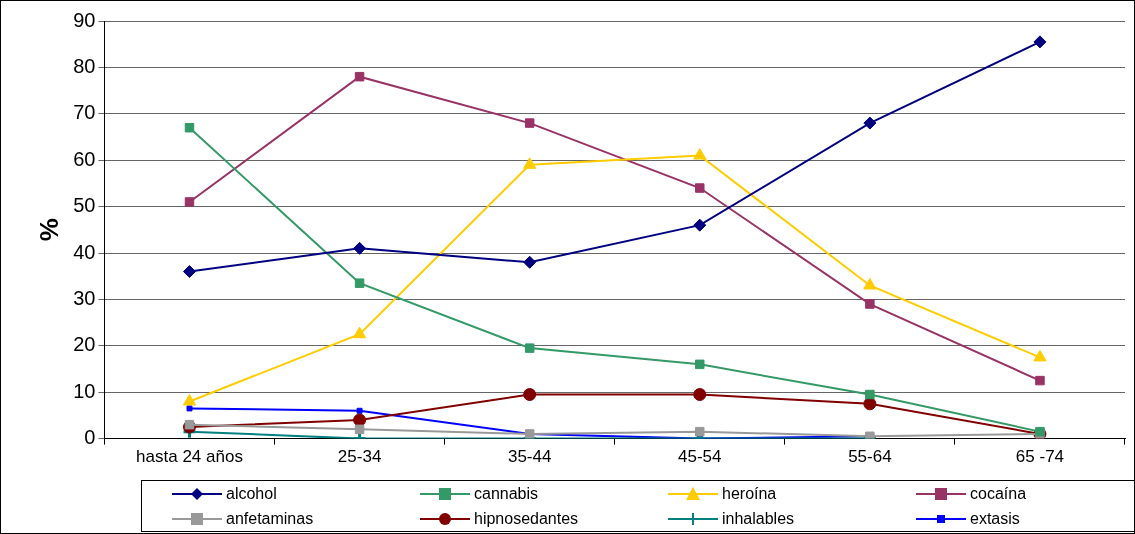  I want to click on legend-label: alcohol, so click(251, 493).